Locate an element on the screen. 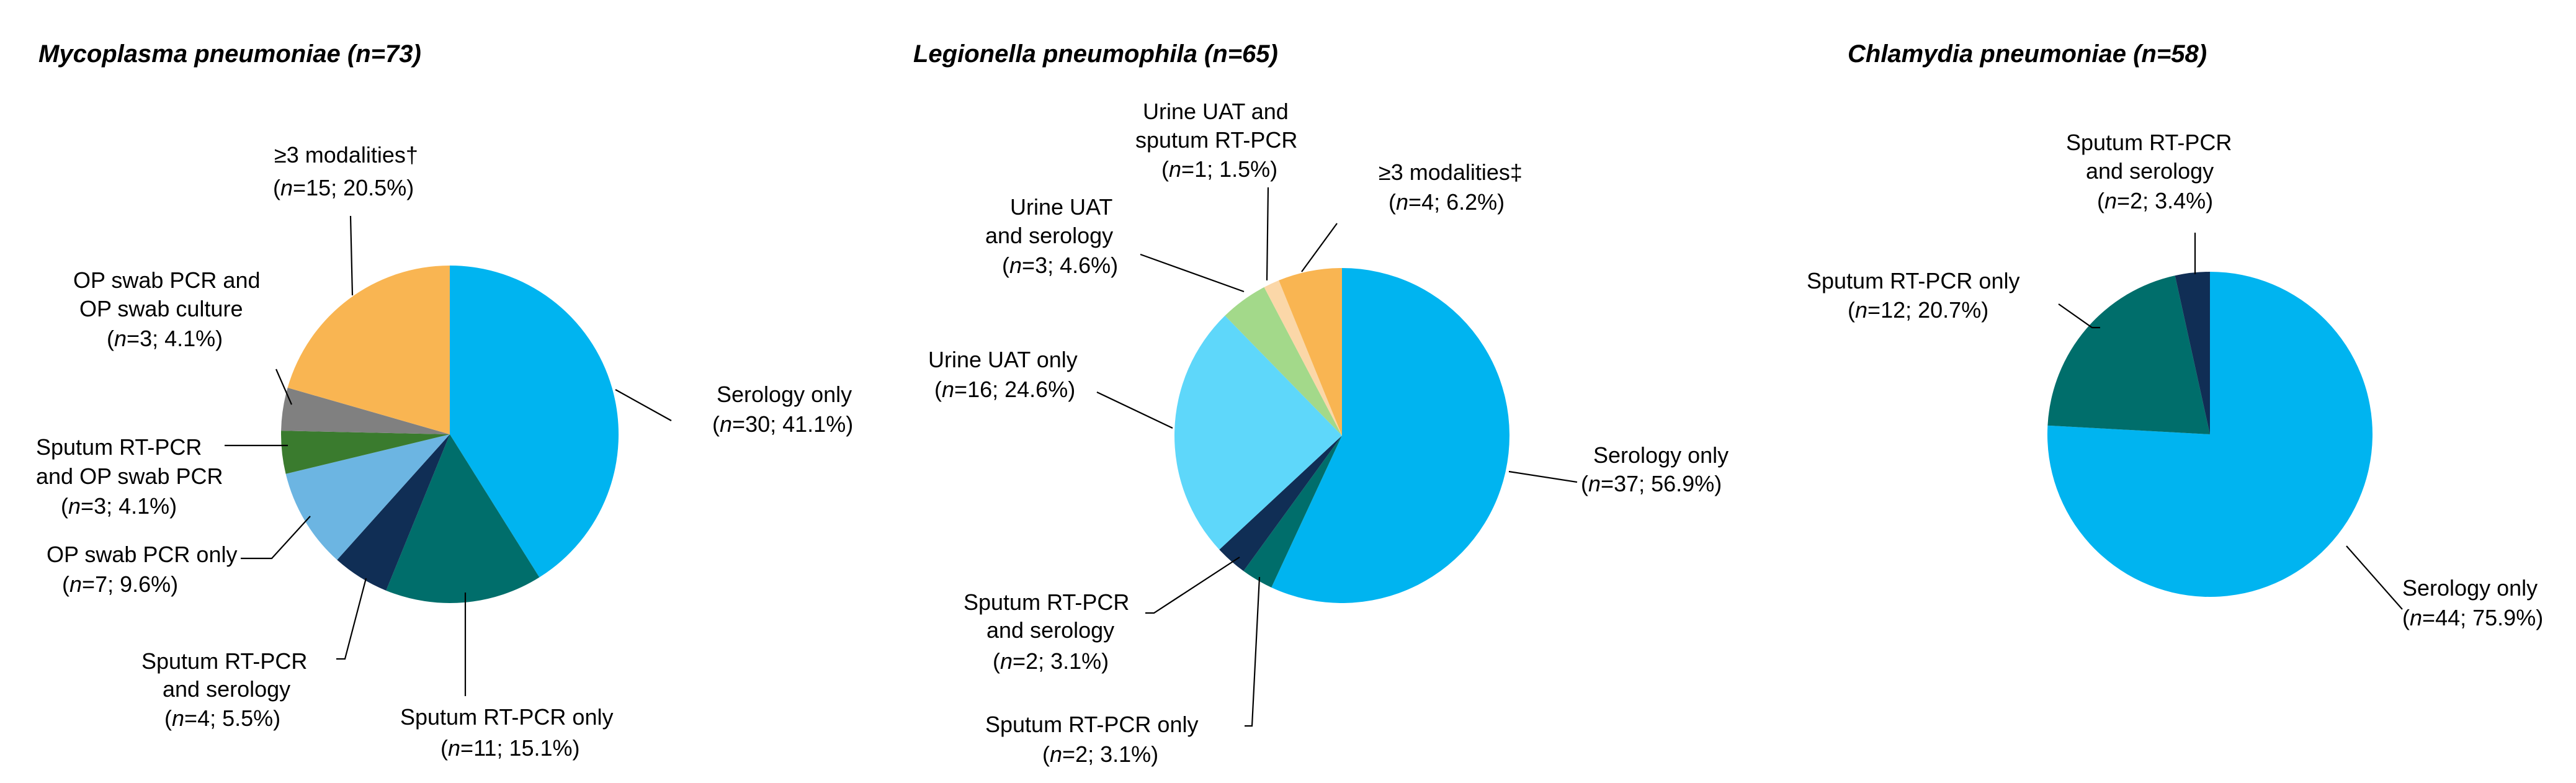 The image size is (2576, 783). slice-label-urine-uat-only: Urine UAT only (n=16; 24.6%) is located at coordinates (1003, 374).